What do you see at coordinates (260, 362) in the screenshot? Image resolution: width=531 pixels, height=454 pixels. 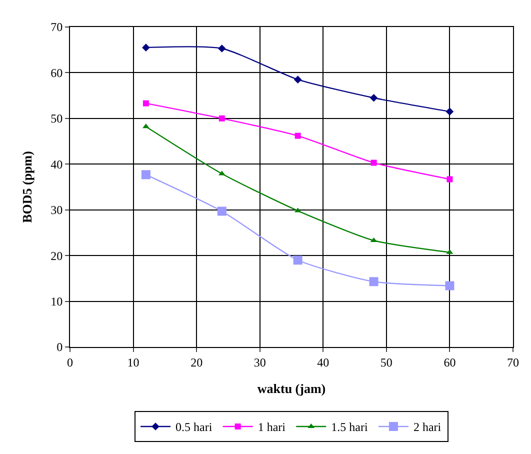 I see `x-tick-label: 30` at bounding box center [260, 362].